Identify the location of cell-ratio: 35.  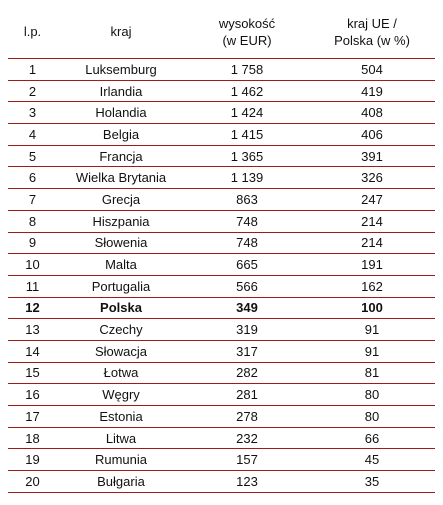
(372, 481).